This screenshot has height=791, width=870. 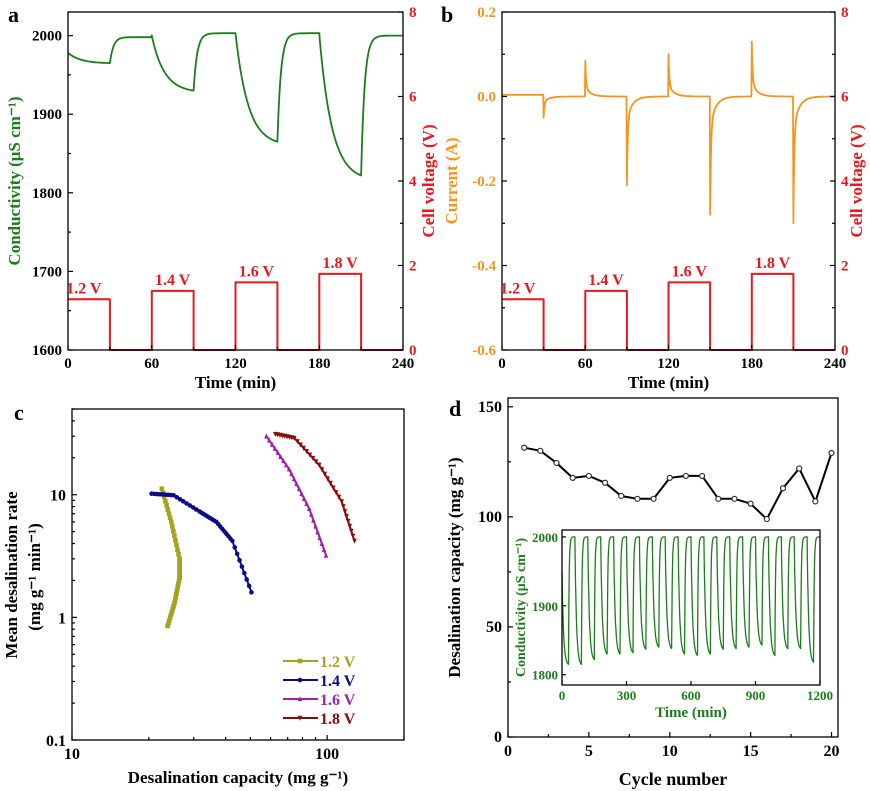 I want to click on y-tick-label: -0.2, so click(x=484, y=182).